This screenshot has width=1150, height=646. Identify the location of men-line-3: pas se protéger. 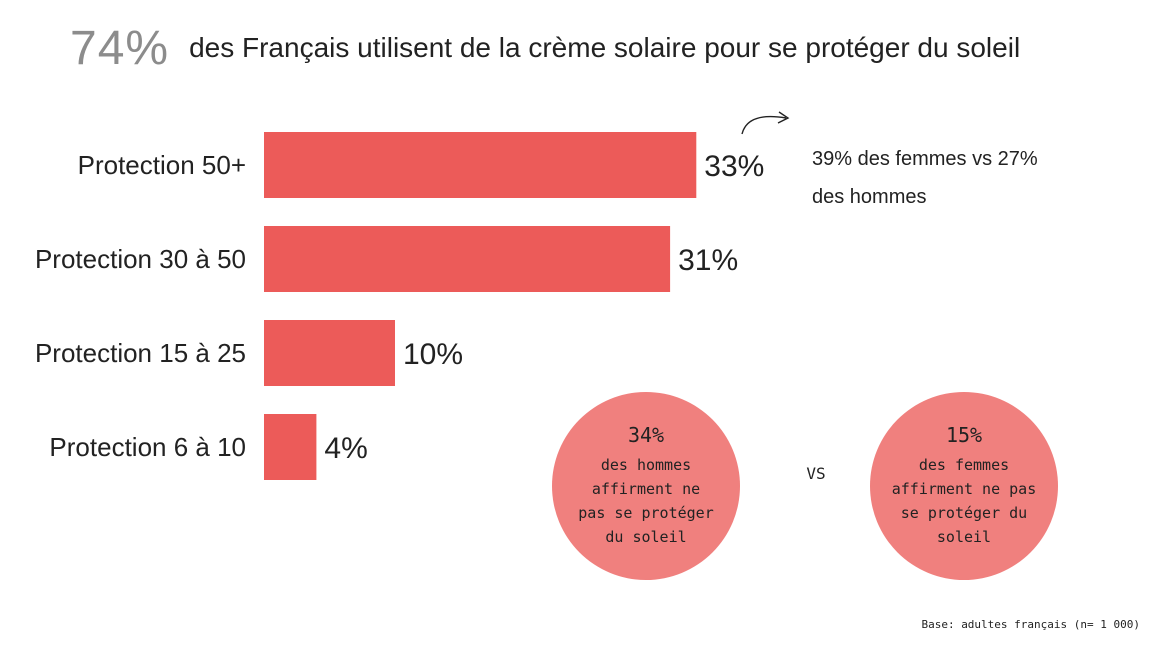
(646, 513).